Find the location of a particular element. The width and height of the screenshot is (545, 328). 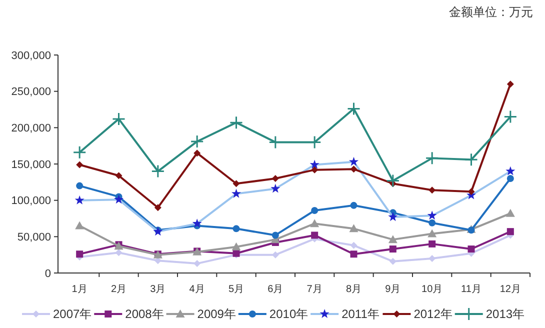

y-tick-label: 0 is located at coordinates (47, 274).